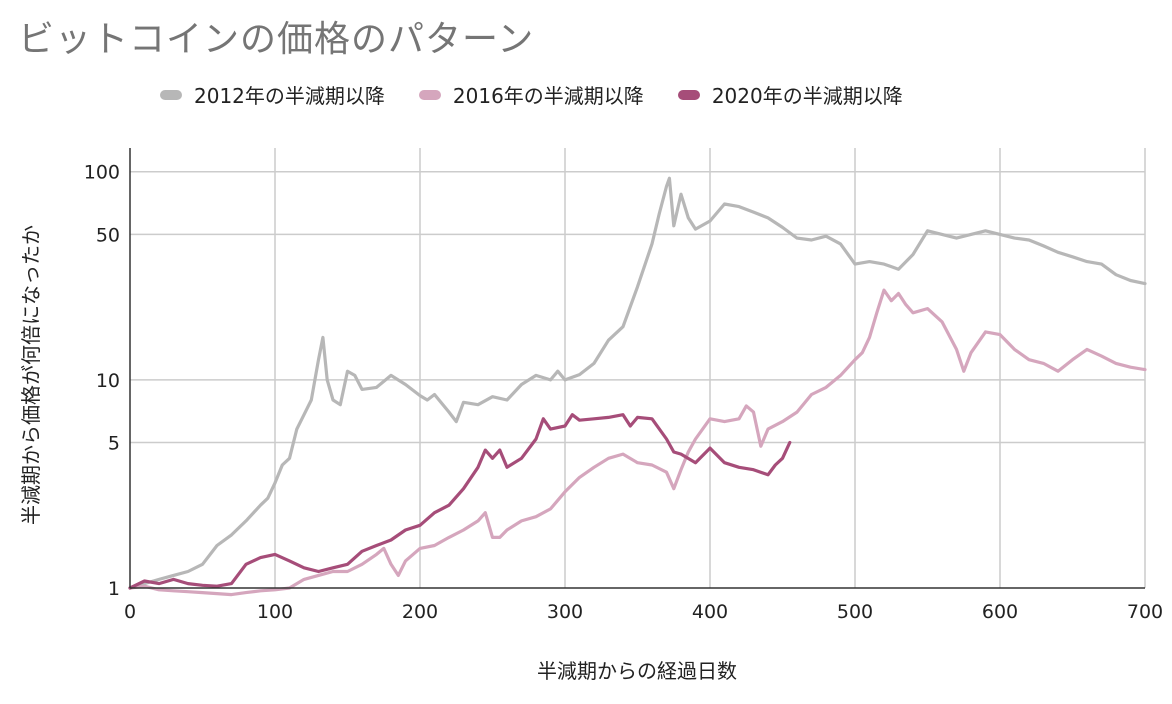 This screenshot has height=704, width=1172. I want to click on y-tick-label: 5, so click(114, 444).